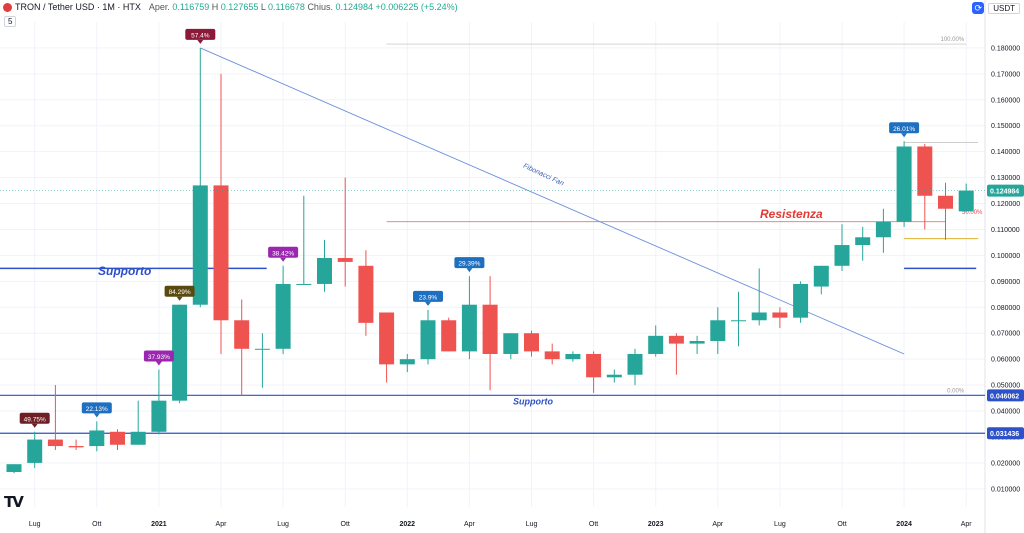 Image resolution: width=1024 pixels, height=533 pixels. What do you see at coordinates (1005, 204) in the screenshot?
I see `y-tick-label: 0.120000` at bounding box center [1005, 204].